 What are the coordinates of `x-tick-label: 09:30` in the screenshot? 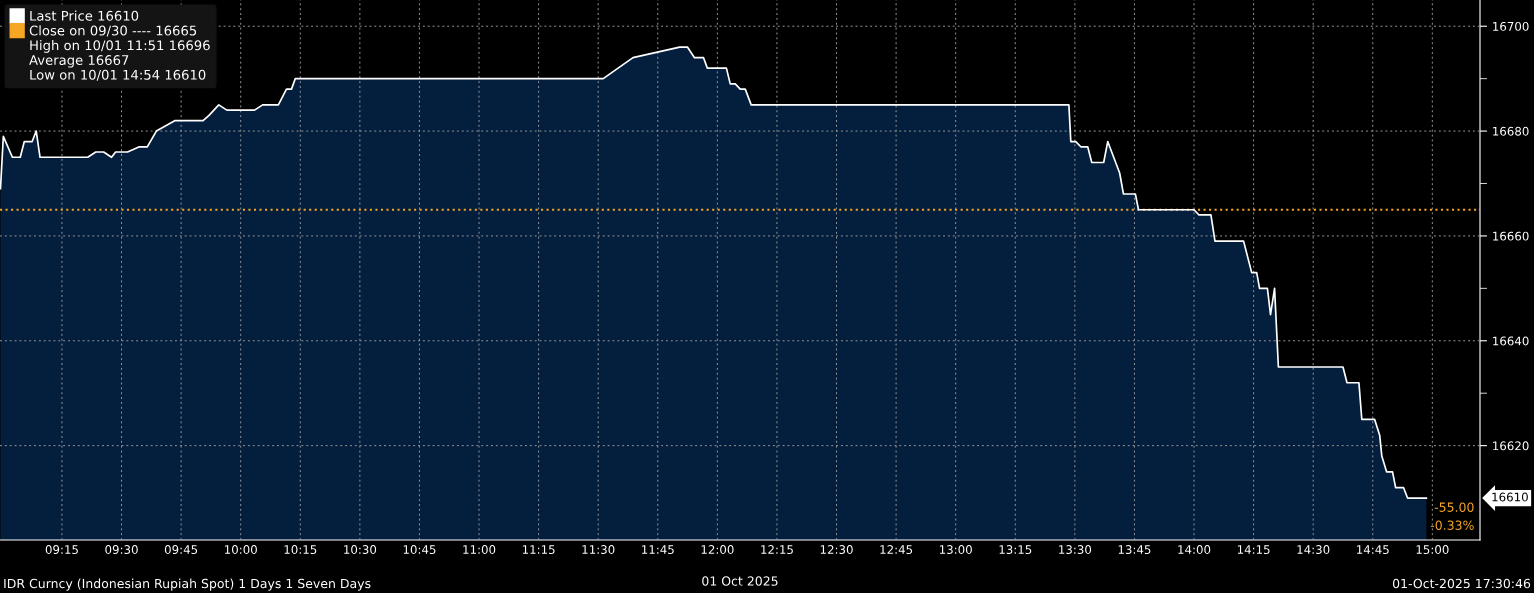 It's located at (121, 549).